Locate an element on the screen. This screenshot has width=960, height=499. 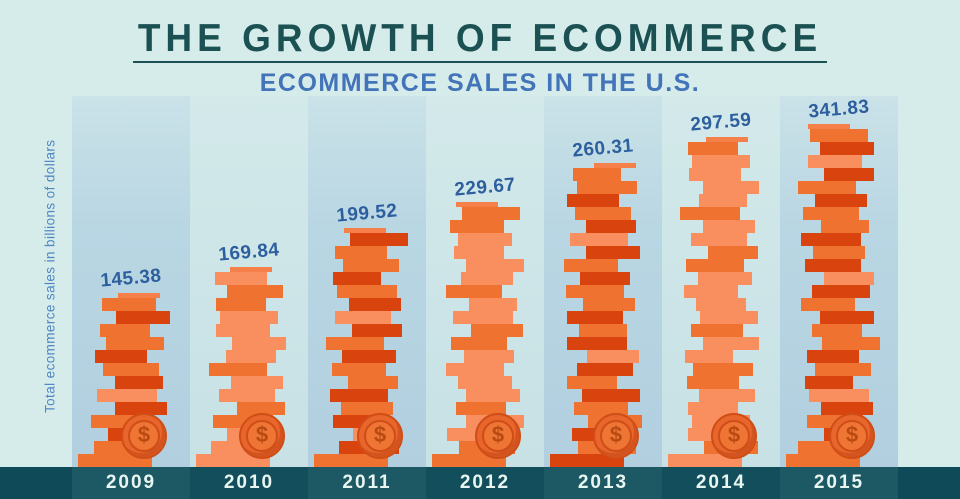
x-axis-cell: 2012 is located at coordinates (485, 483).